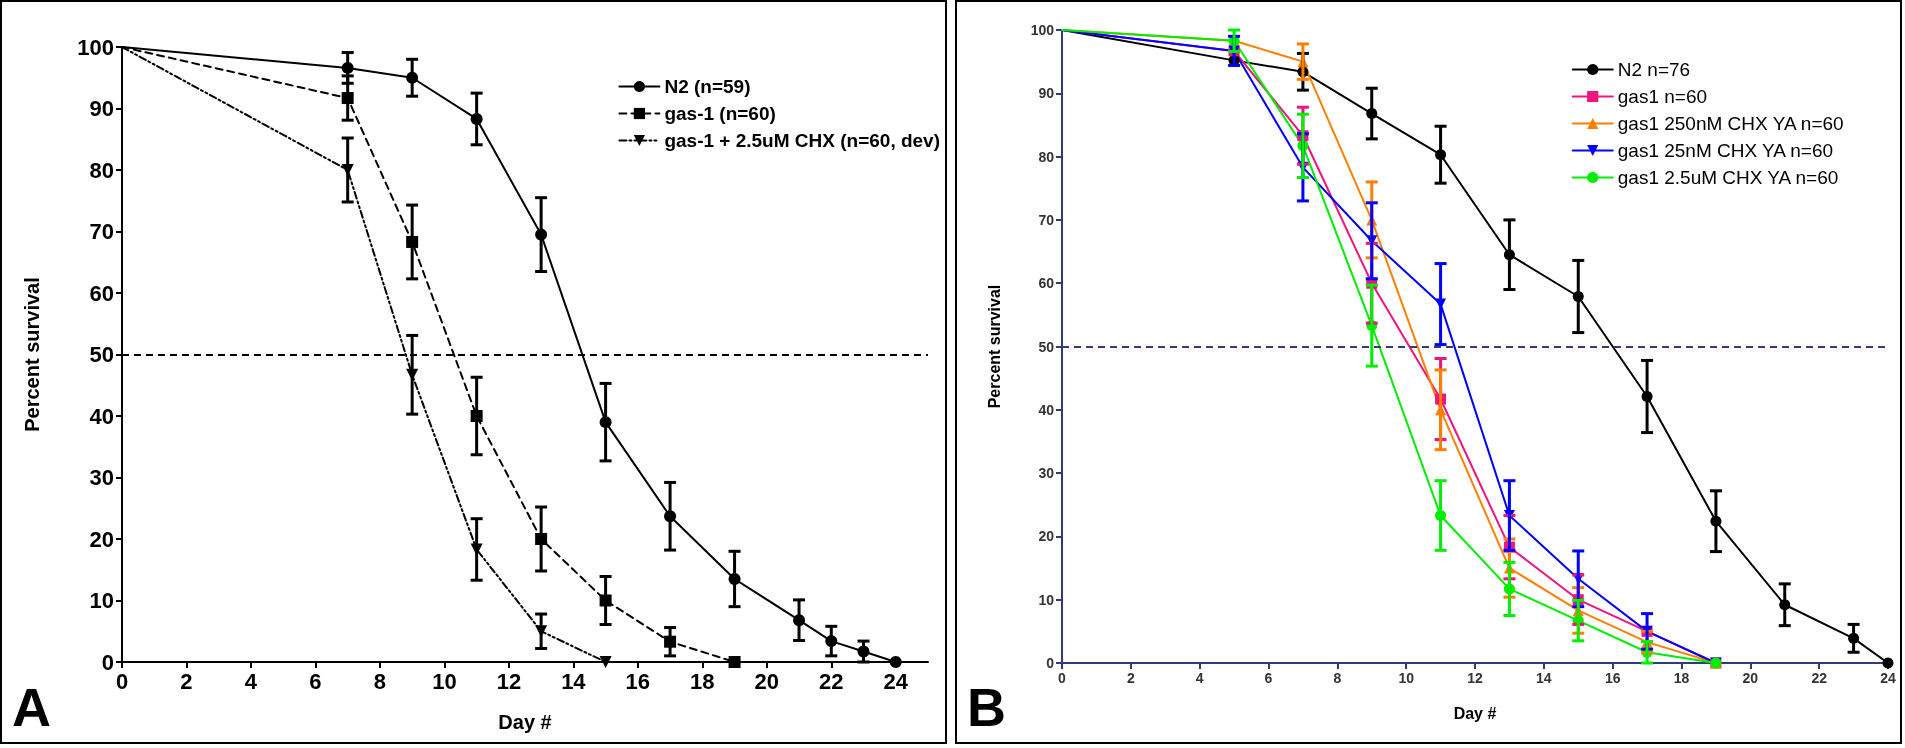  What do you see at coordinates (802, 140) in the screenshot?
I see `legend-label: gas-1 + 2.5uM CHX (n=60, dev)` at bounding box center [802, 140].